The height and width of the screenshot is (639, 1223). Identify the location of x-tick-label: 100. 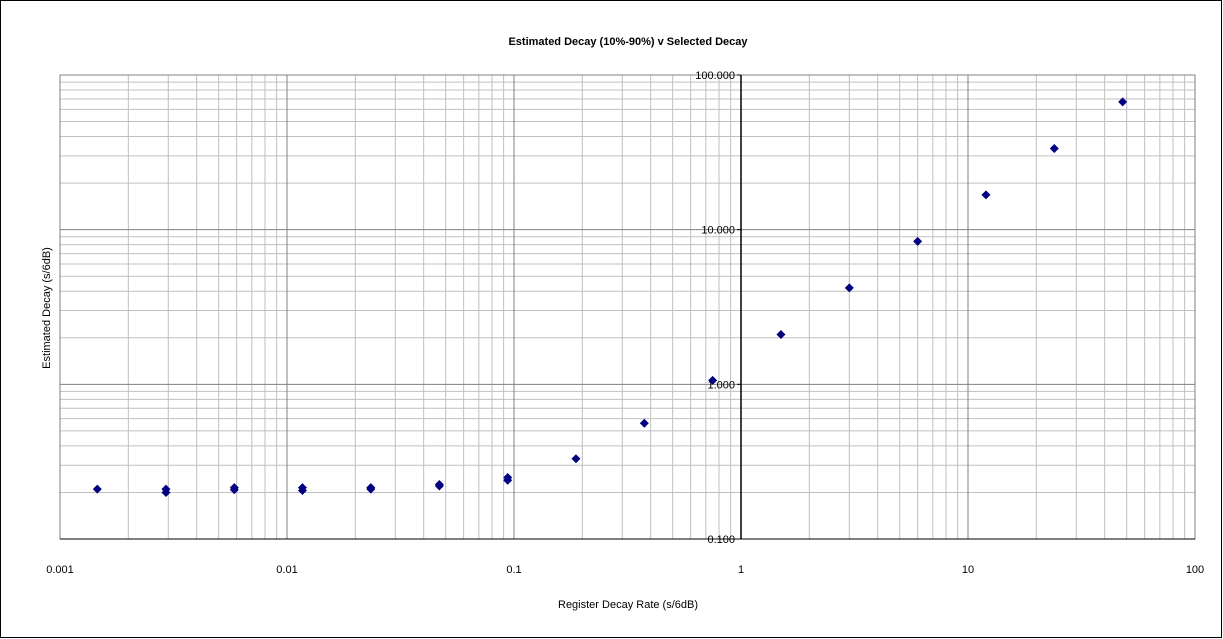
(1195, 570).